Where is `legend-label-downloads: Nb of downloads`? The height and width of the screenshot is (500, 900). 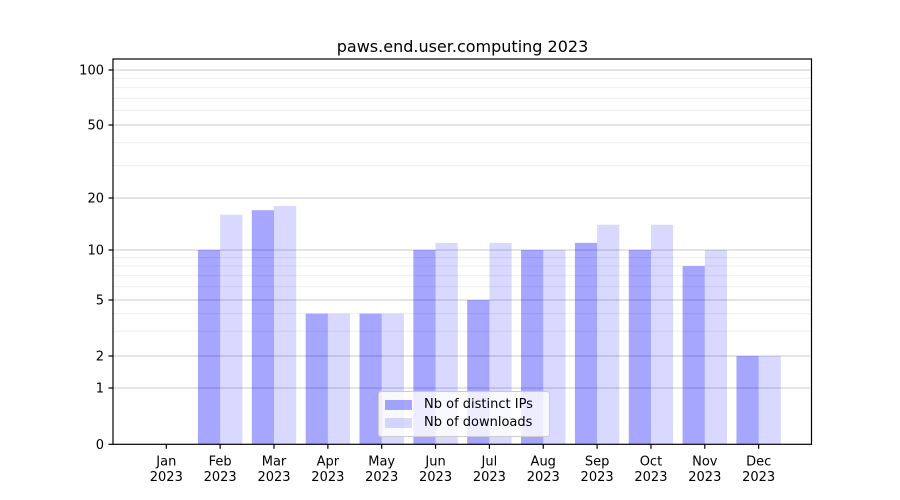 legend-label-downloads: Nb of downloads is located at coordinates (478, 422).